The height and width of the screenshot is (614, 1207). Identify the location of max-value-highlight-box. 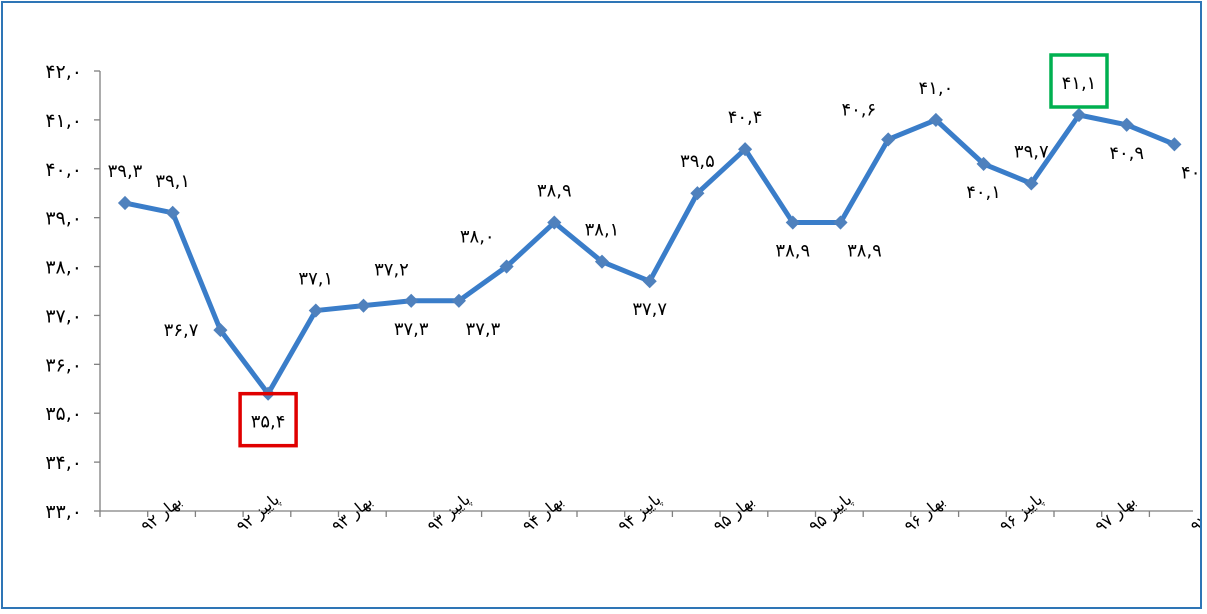
(1079, 81).